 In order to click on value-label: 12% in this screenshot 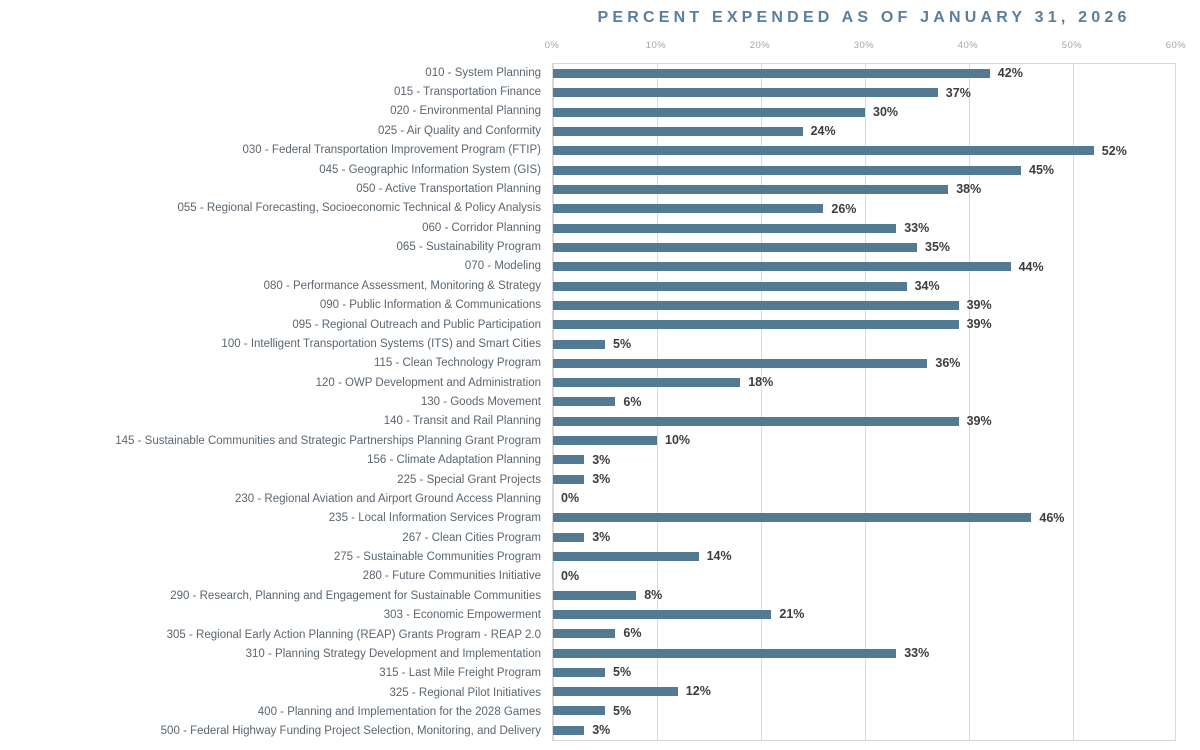, I will do `click(698, 691)`.